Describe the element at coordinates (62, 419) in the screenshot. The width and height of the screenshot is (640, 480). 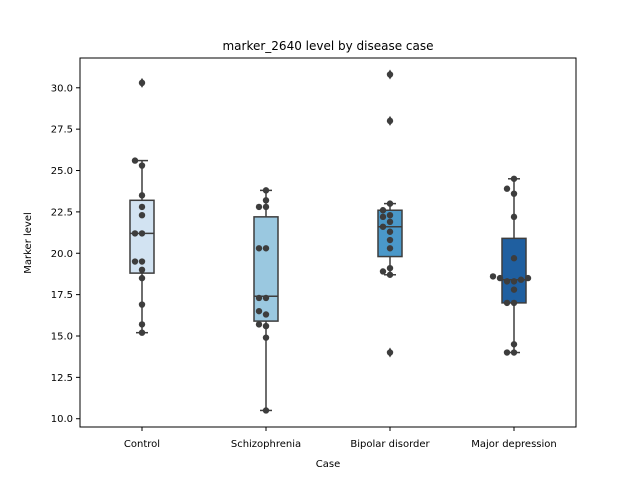
I see `y-tick-label: 10.0` at that location.